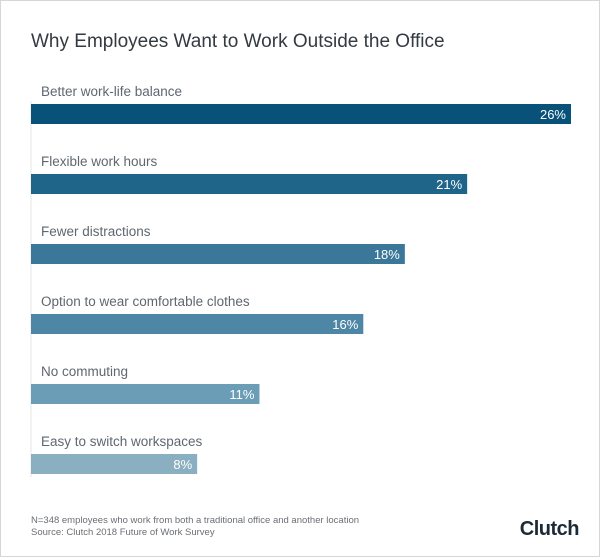 The width and height of the screenshot is (600, 557). What do you see at coordinates (99, 161) in the screenshot?
I see `category-label: Flexible work hours` at bounding box center [99, 161].